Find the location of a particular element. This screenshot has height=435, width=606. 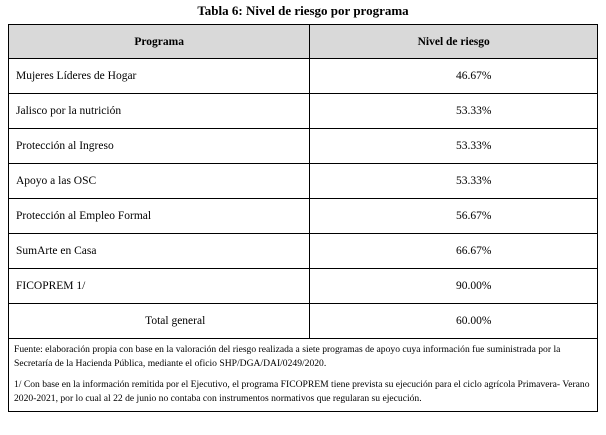

table-row: SumArte en Casa 66.67% is located at coordinates (302, 251).